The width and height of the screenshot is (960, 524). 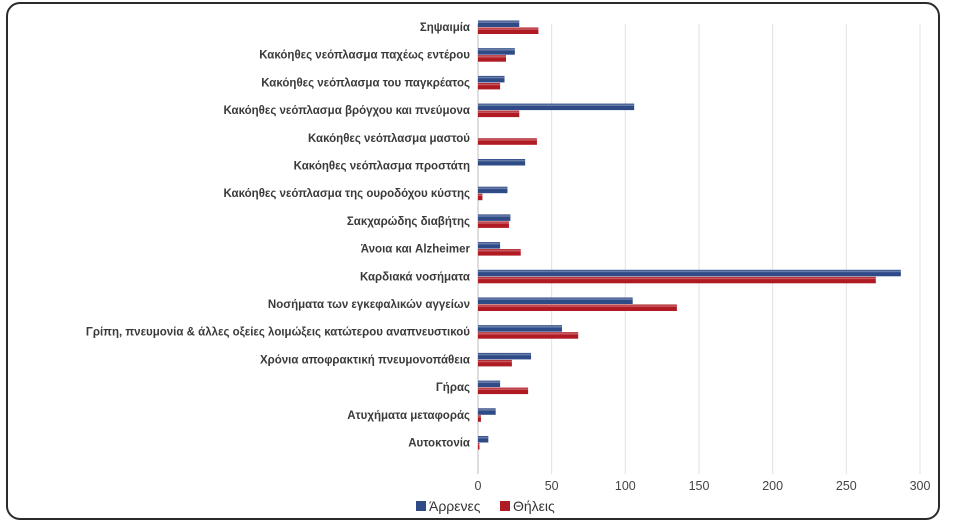 What do you see at coordinates (439, 444) in the screenshot?
I see `category-label: Αυτοκτονία` at bounding box center [439, 444].